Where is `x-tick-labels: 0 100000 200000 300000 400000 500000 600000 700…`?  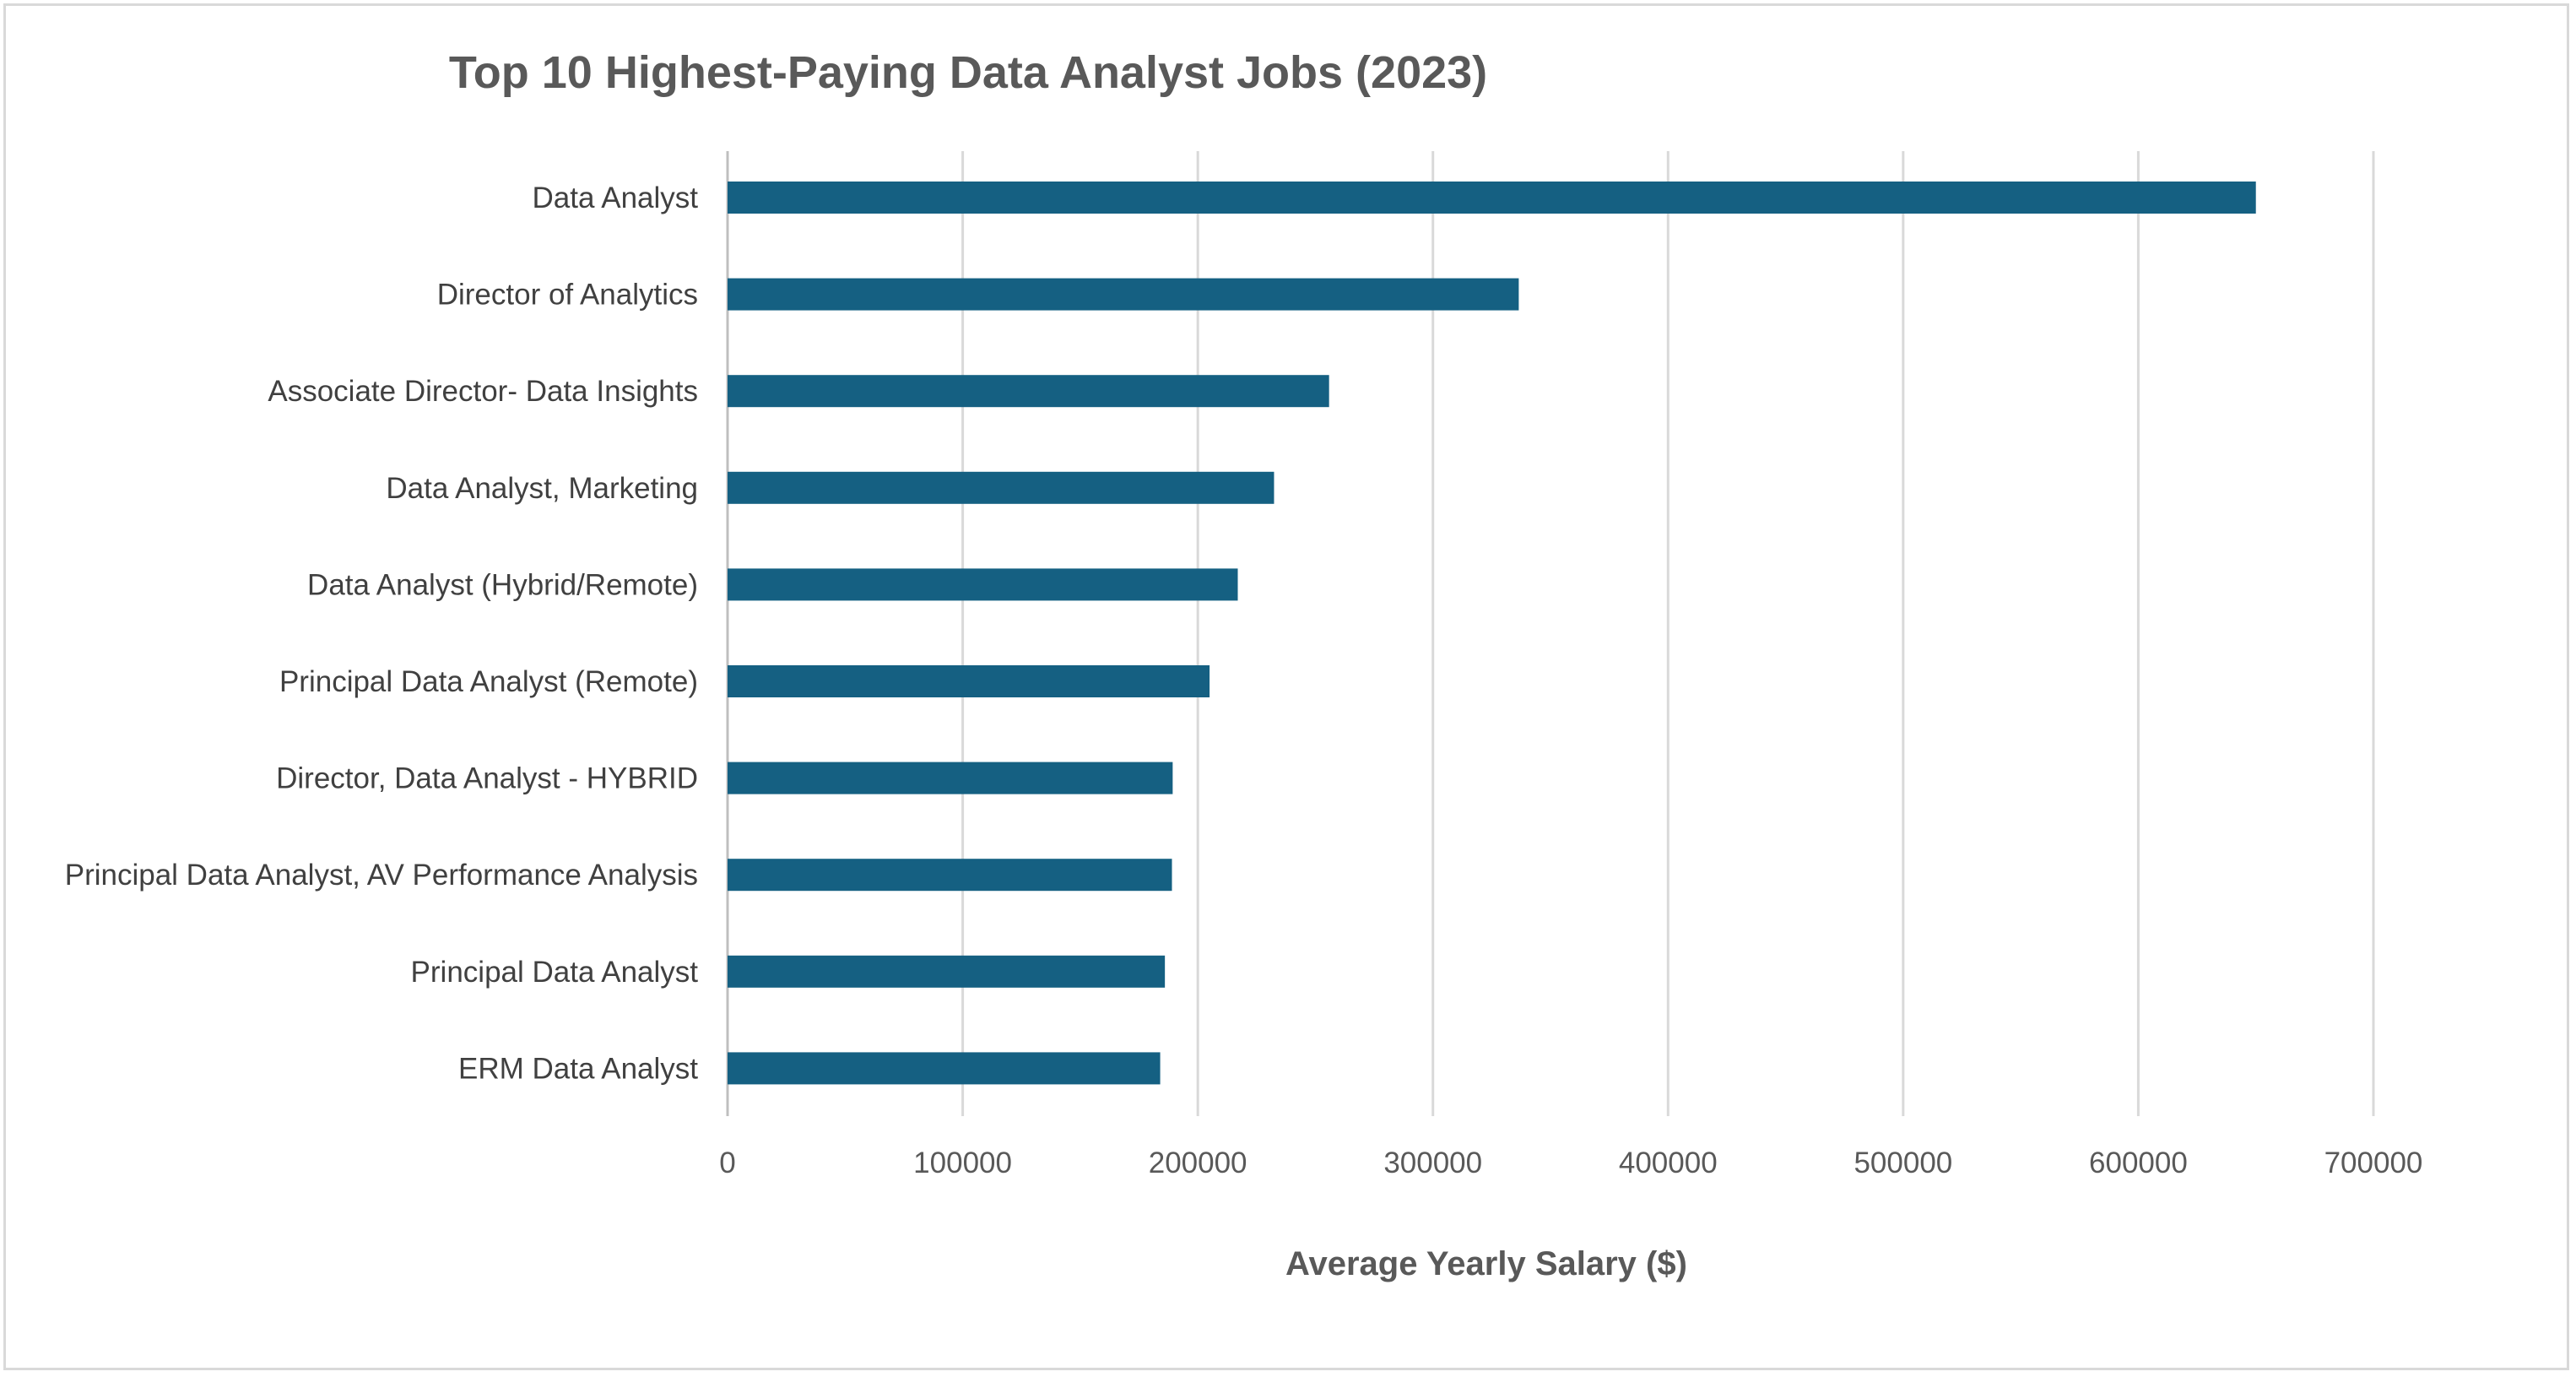 x-tick-labels: 0 100000 200000 300000 400000 500000 600000 700… is located at coordinates (1570, 1163).